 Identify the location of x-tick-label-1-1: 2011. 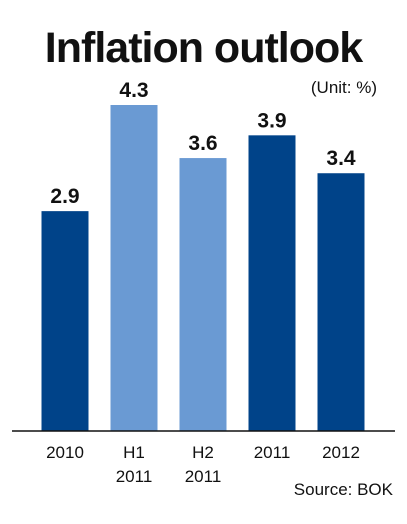
(134, 476).